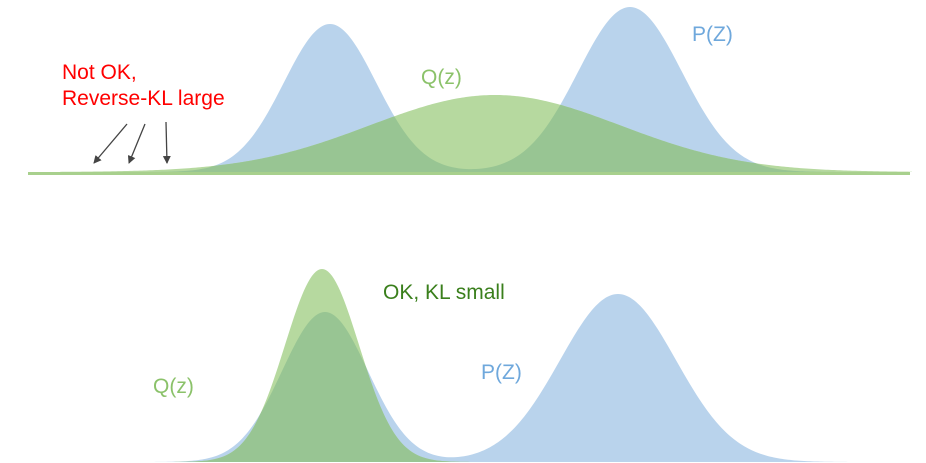  I want to click on bottom-p-label: P(Z), so click(501, 372).